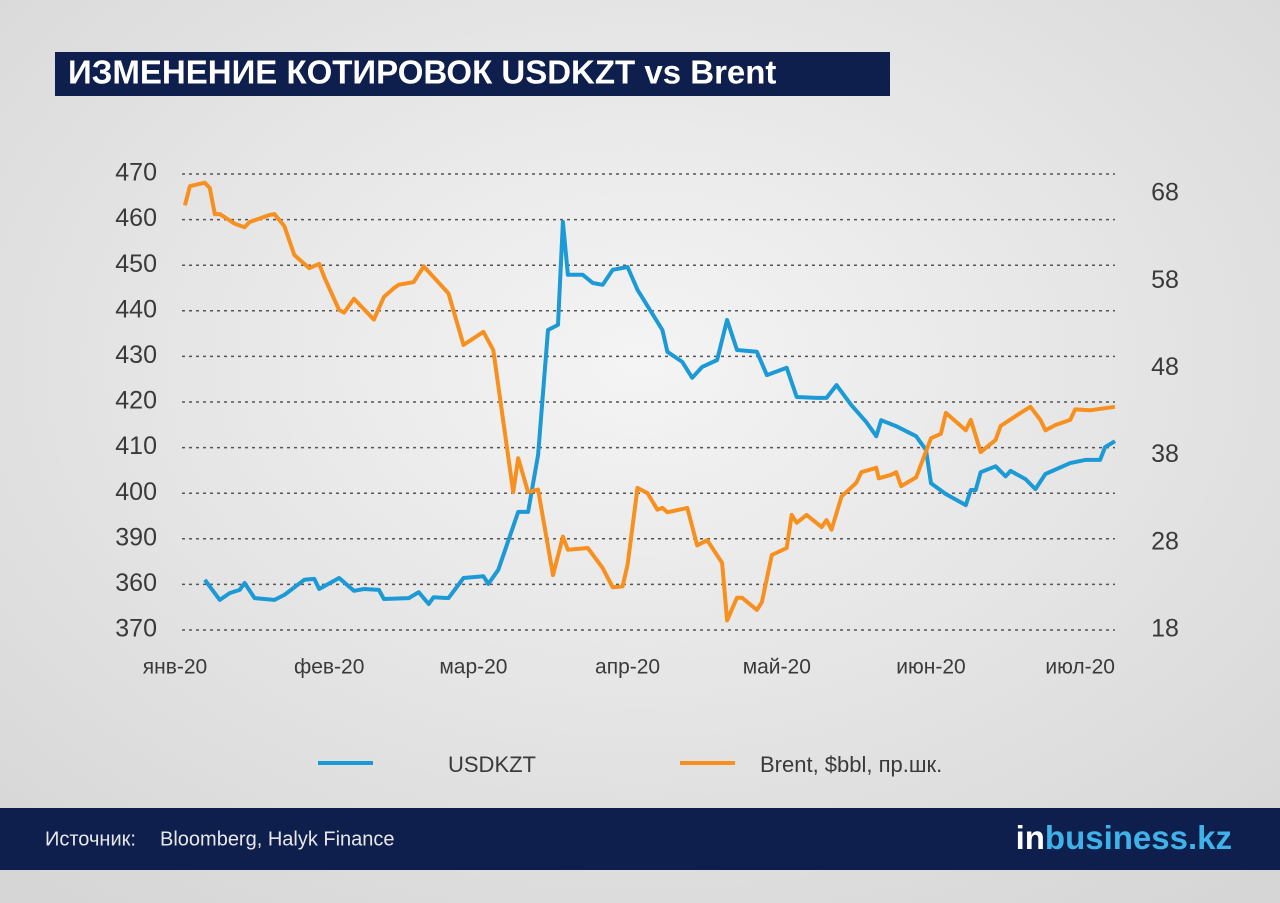 The height and width of the screenshot is (903, 1280). Describe the element at coordinates (1030, 837) in the screenshot. I see `logo-in: in` at that location.